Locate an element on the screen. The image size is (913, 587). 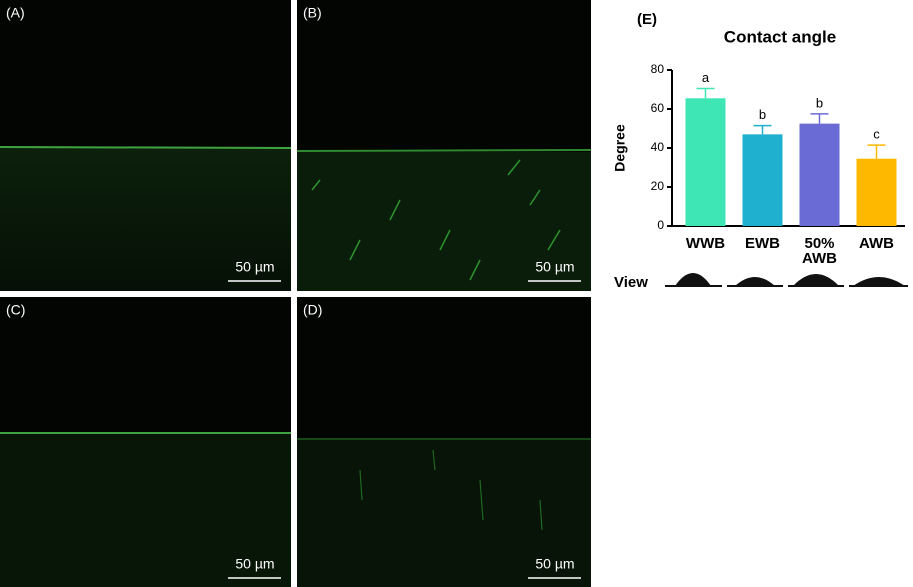
view-label: View is located at coordinates (631, 282).